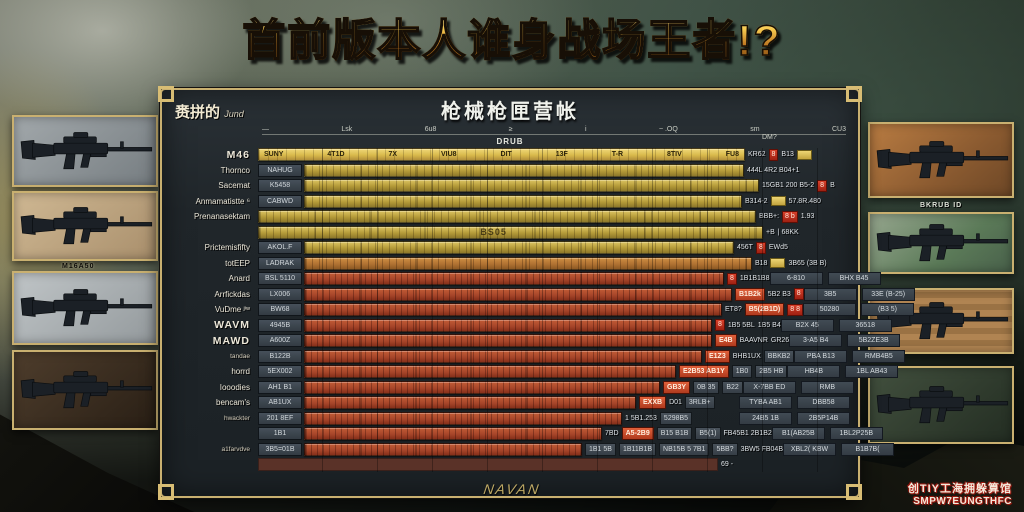  What do you see at coordinates (750, 294) in the screenshot?
I see `highlight-badge: B1B2k` at bounding box center [750, 294].